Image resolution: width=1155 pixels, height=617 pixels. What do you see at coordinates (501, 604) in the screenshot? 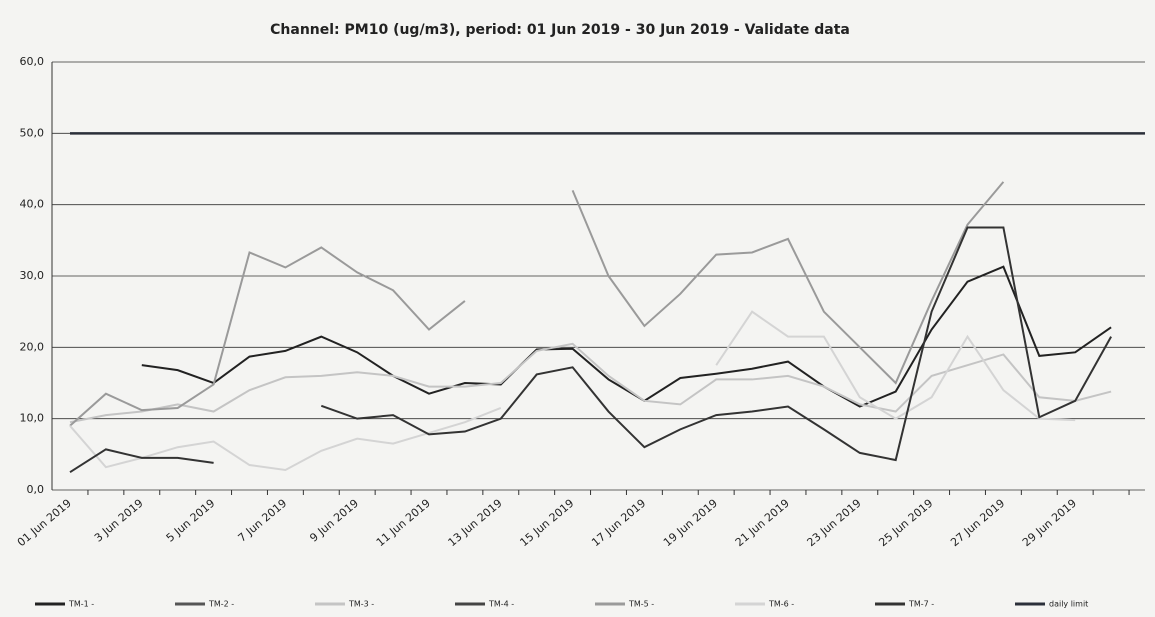
I see `legend-label: TM-4 -` at bounding box center [501, 604].